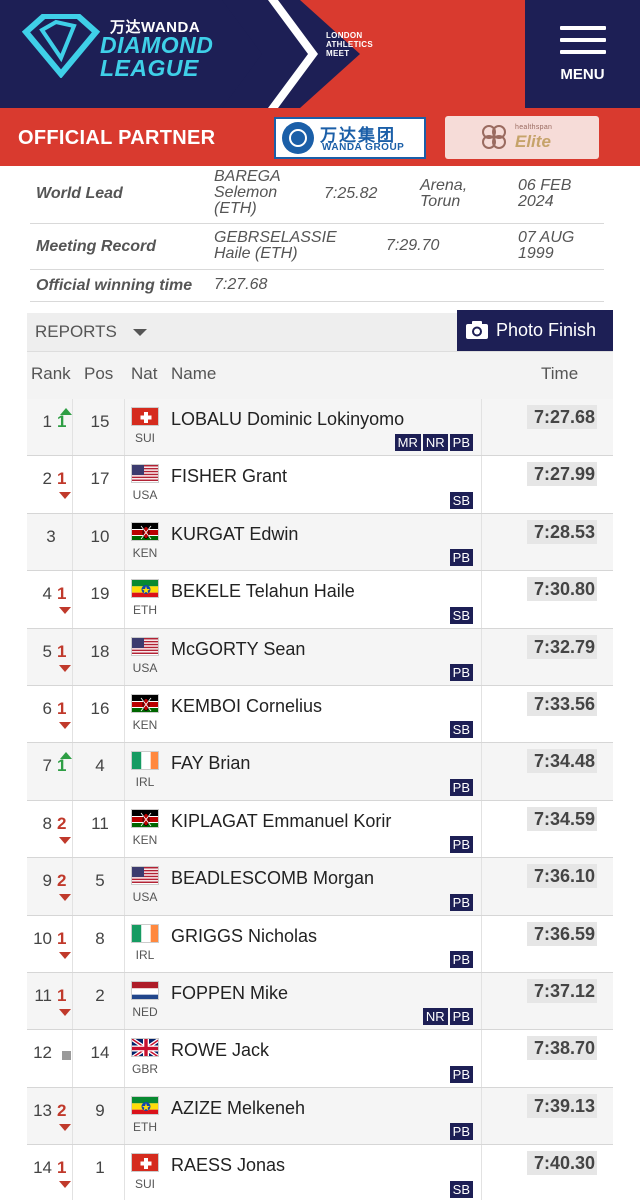  Describe the element at coordinates (247, 706) in the screenshot. I see `athlete-name: KEMBOI Cornelius` at that location.